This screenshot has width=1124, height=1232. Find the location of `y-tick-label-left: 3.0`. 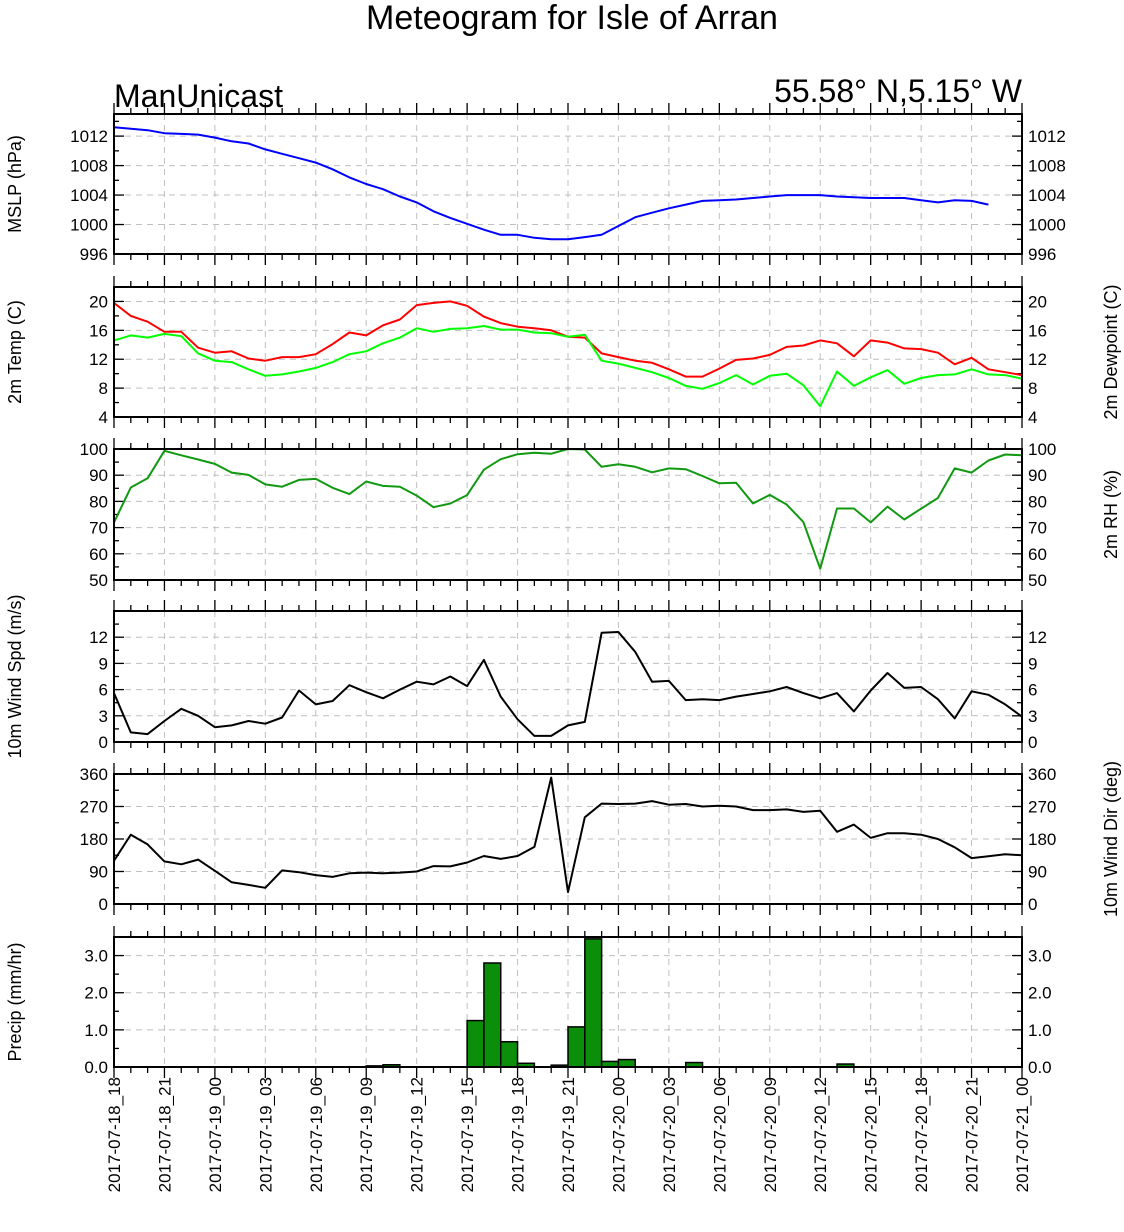

y-tick-label-left: 3.0 is located at coordinates (96, 956).